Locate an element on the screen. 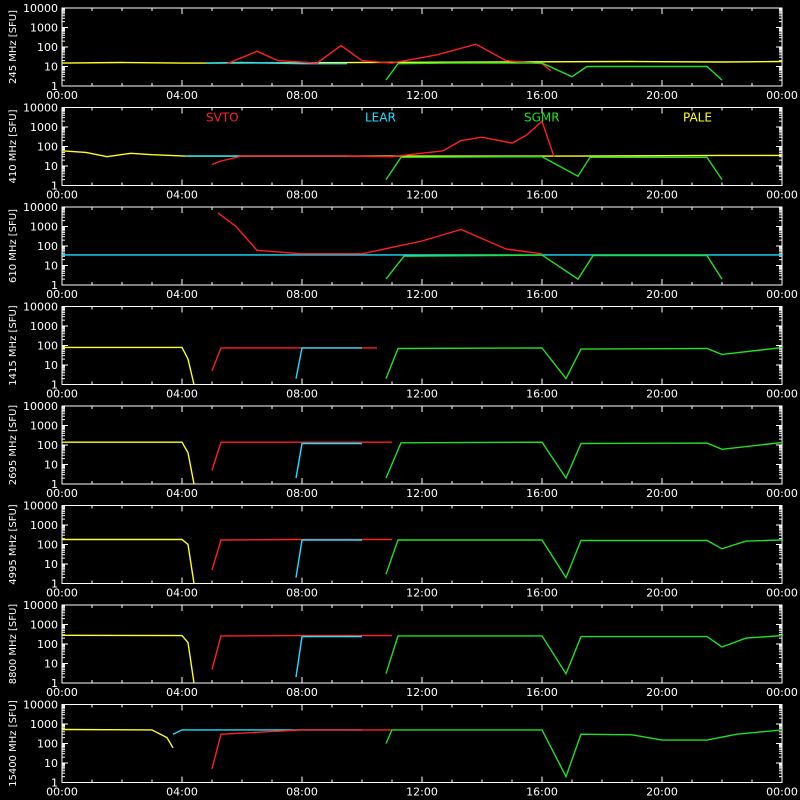  y-axis-label: 245 MHz [SFU] is located at coordinates (13, 47).